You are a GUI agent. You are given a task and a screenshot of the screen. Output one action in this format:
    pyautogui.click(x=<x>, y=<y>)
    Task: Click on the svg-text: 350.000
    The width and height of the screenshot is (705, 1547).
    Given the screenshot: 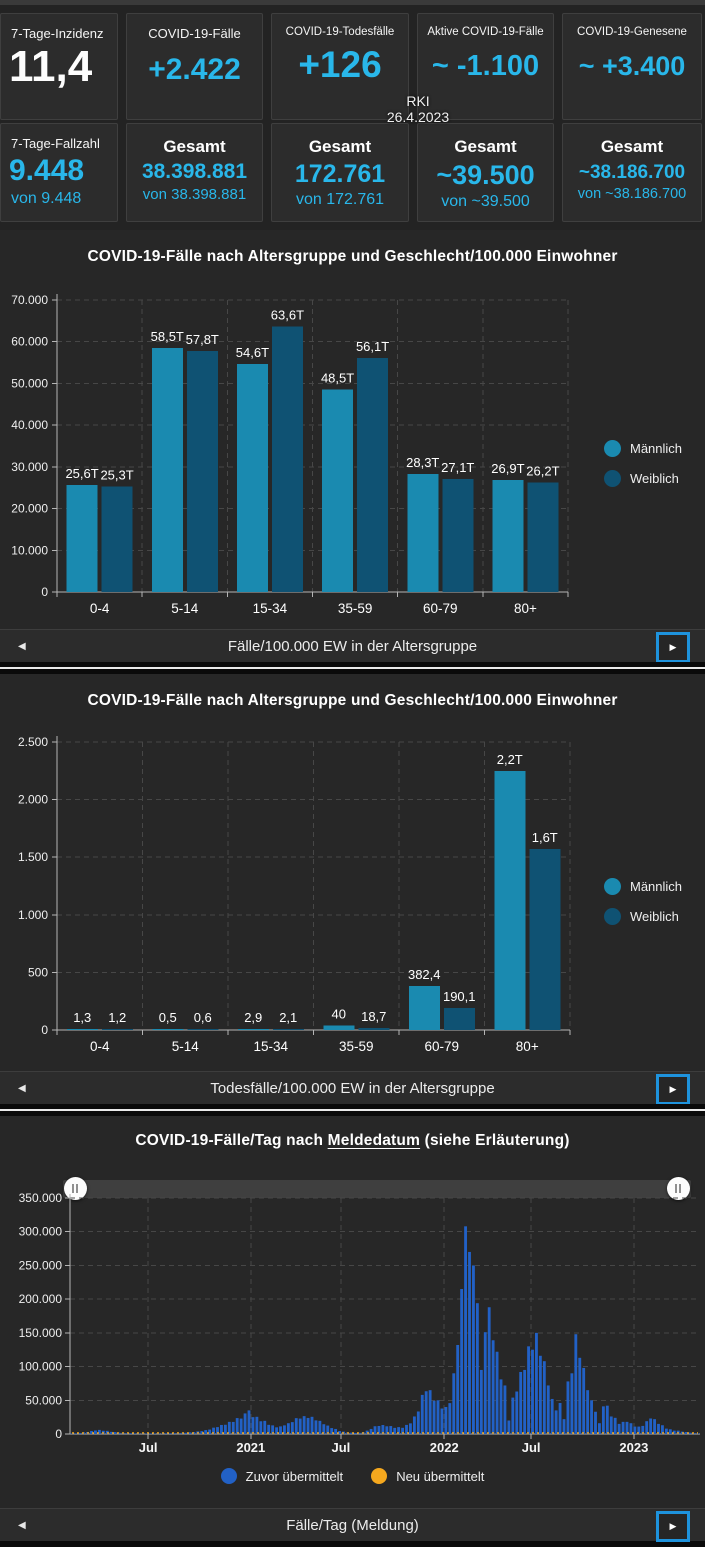 What is the action you would take?
    pyautogui.click(x=41, y=1198)
    